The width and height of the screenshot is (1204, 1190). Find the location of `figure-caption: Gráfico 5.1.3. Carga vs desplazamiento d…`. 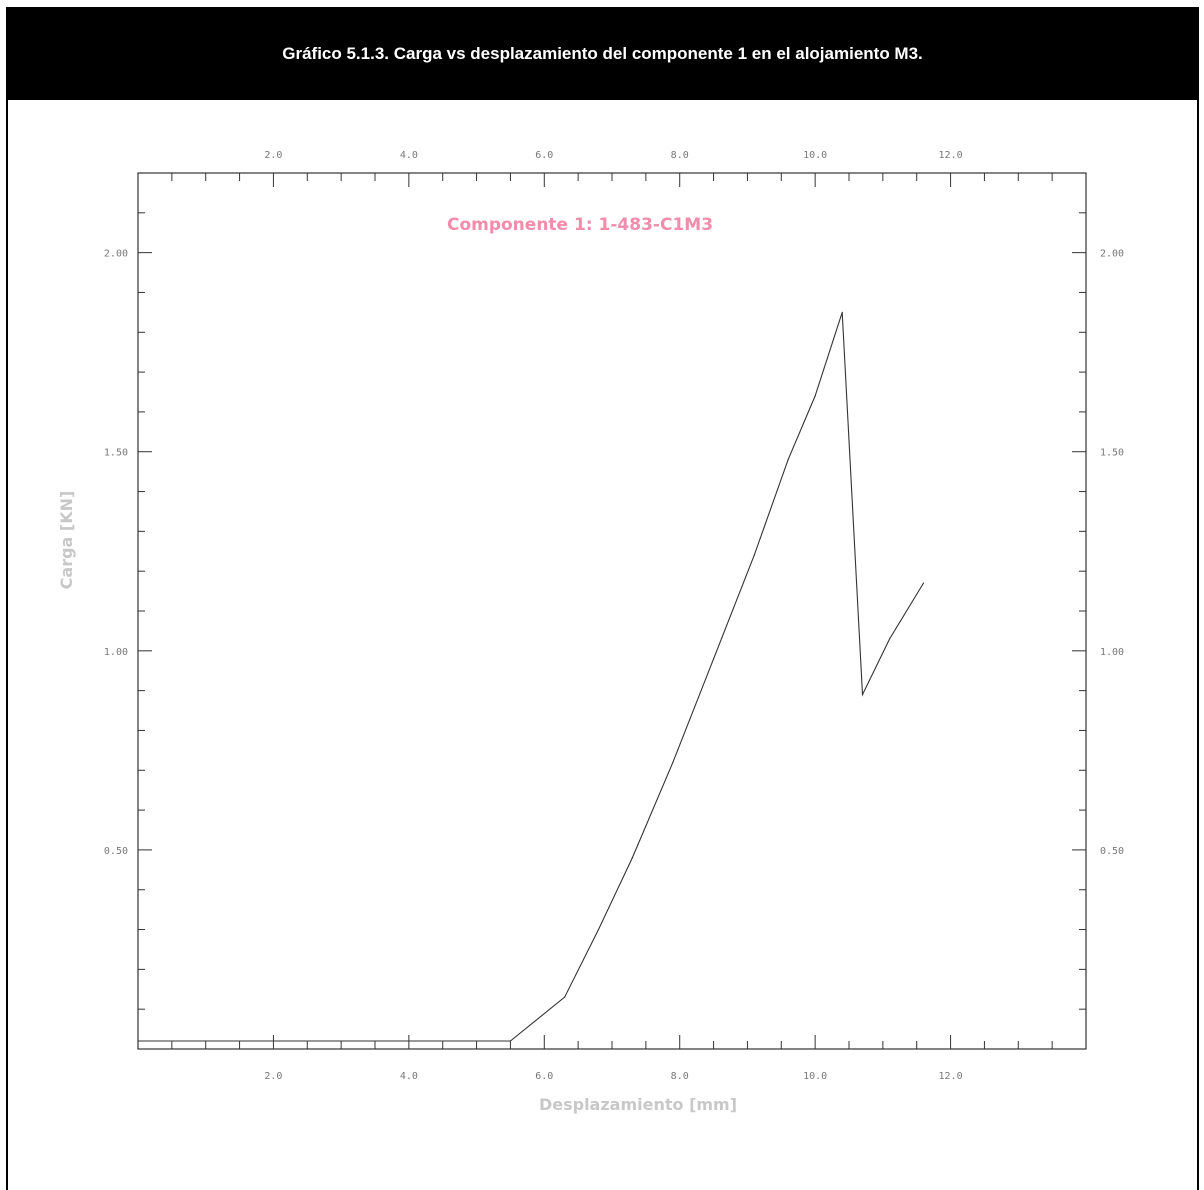

figure-caption: Gráfico 5.1.3. Carga vs desplazamiento d… is located at coordinates (602, 53).